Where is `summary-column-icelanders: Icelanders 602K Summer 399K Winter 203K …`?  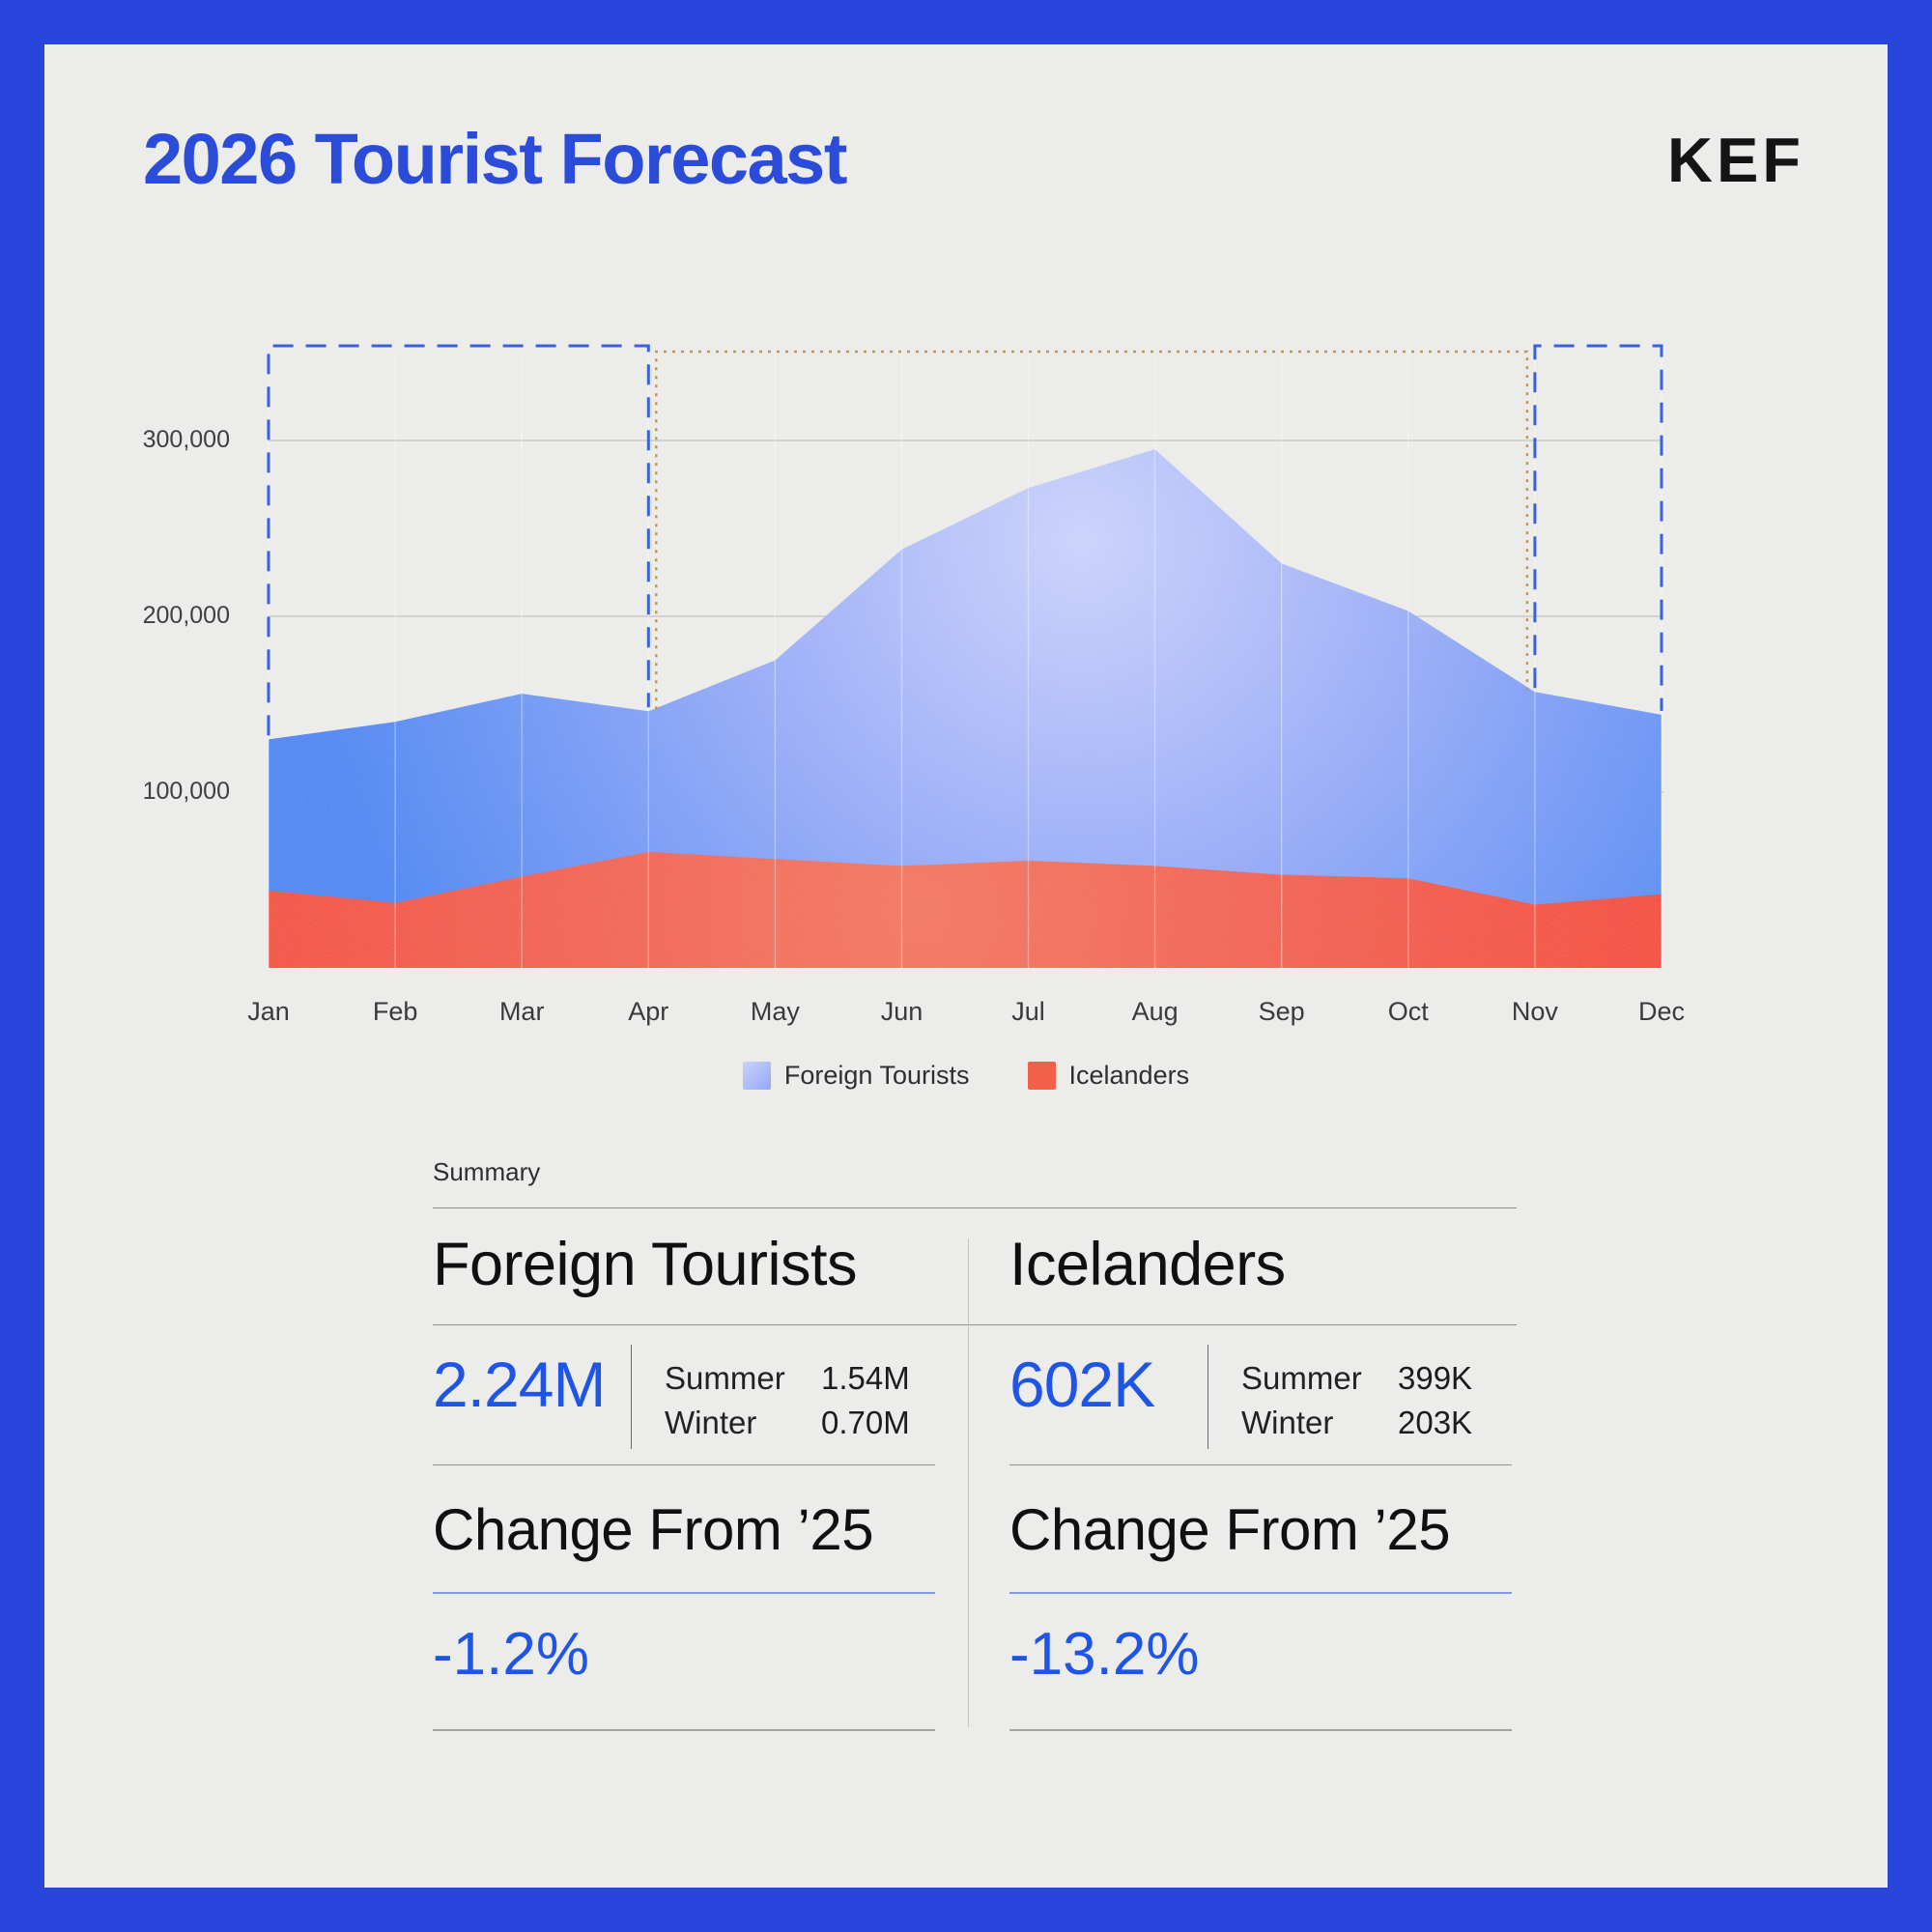 summary-column-icelanders: Icelanders 602K Summer 399K Winter 203K … is located at coordinates (1261, 1483).